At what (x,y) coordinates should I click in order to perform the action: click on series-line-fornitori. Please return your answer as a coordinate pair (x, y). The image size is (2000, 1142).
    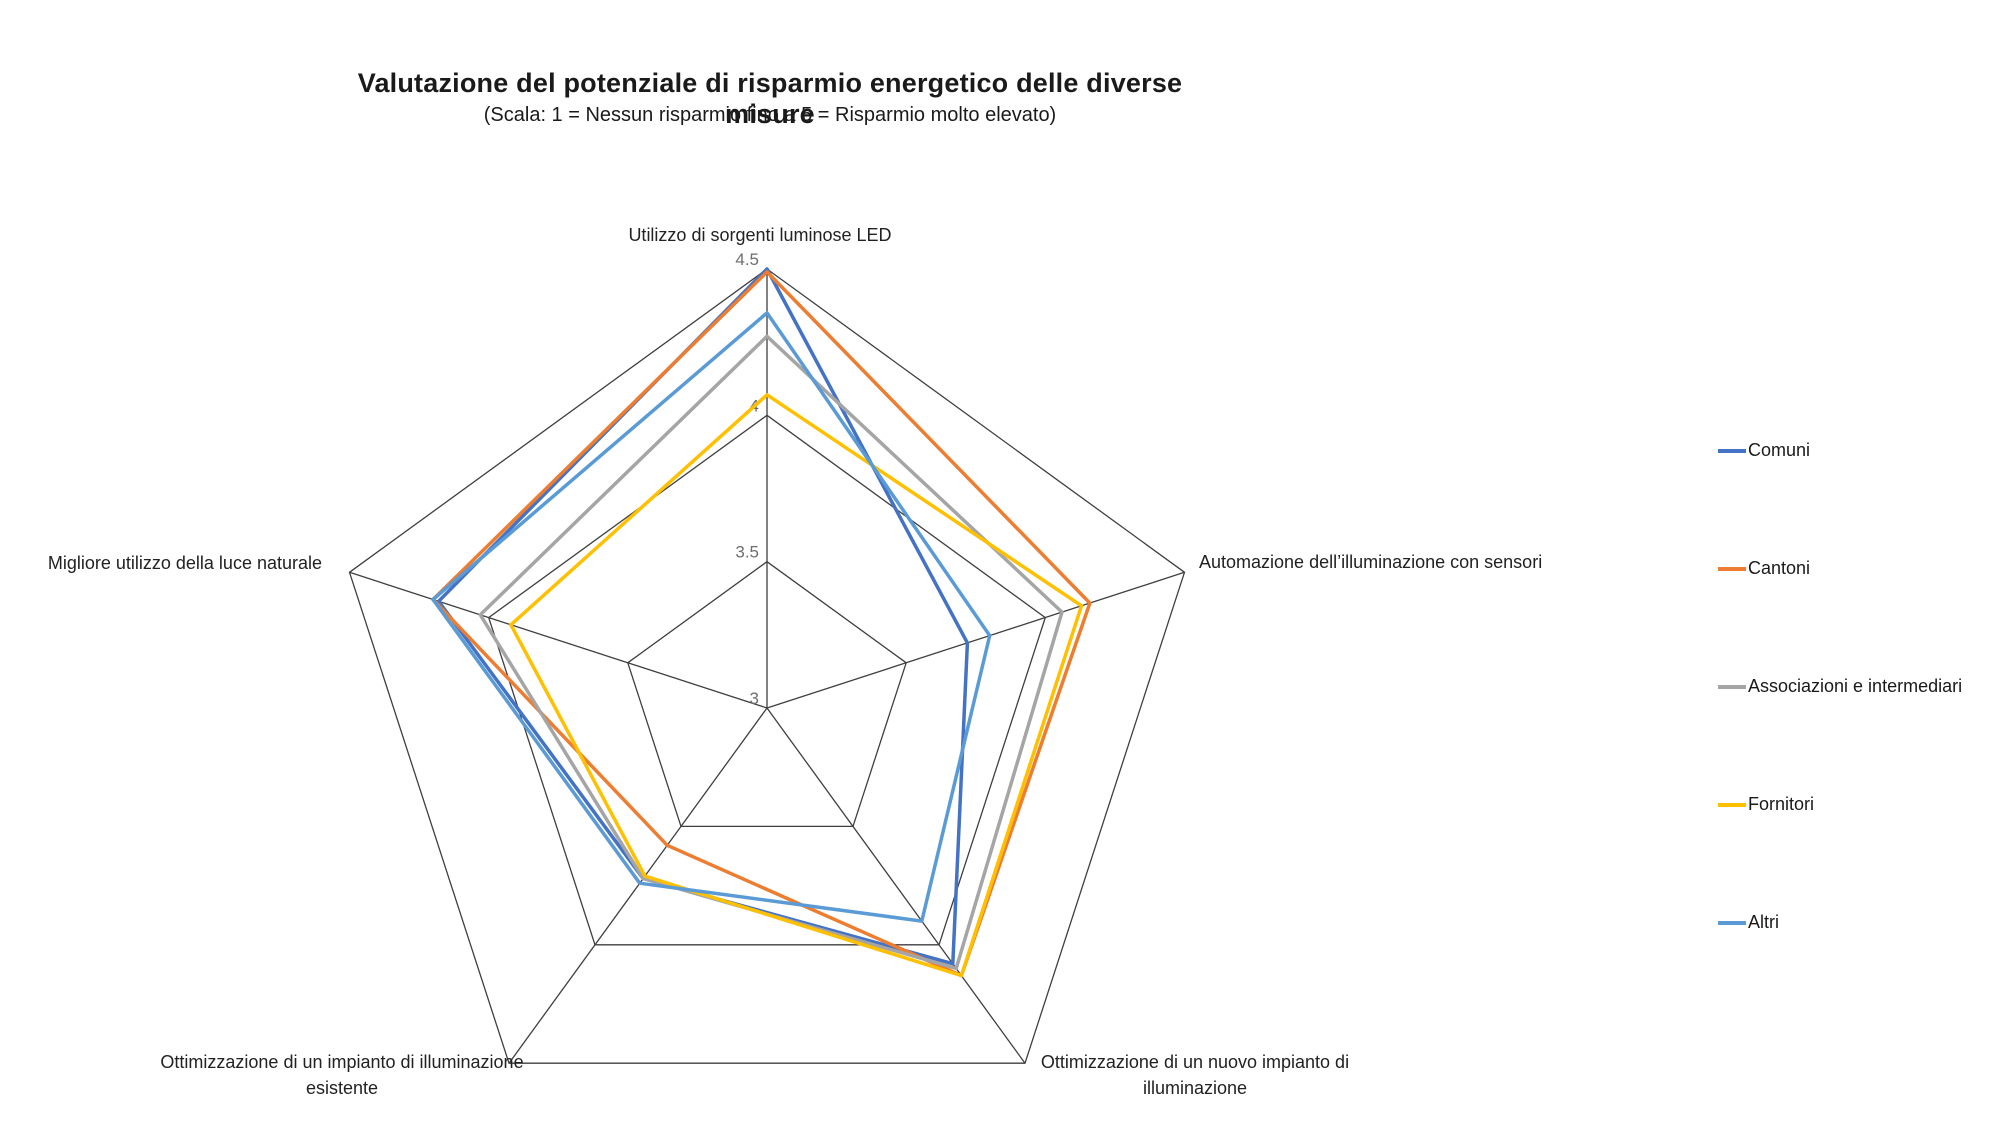
    Looking at the image, I should click on (796, 685).